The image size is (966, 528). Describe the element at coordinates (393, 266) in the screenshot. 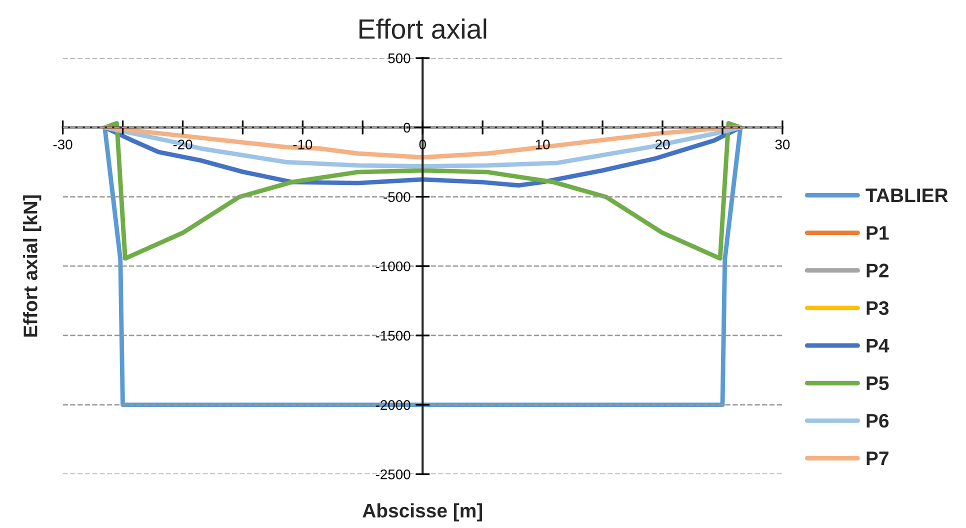

I see `y-tick-label: -1000` at that location.